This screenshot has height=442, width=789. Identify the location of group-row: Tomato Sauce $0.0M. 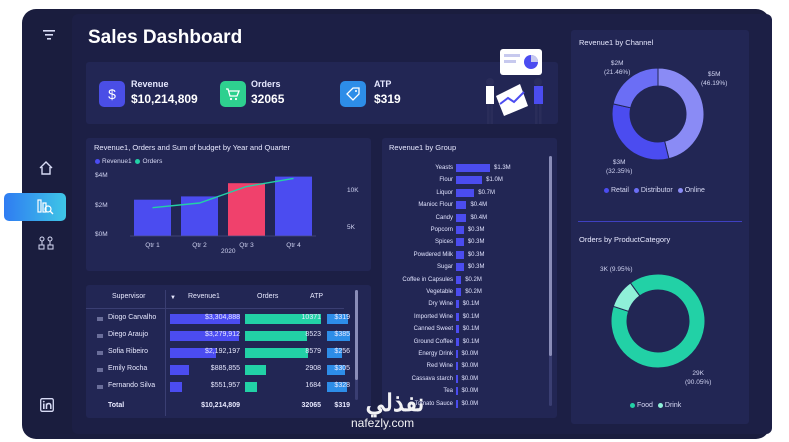
(468, 404).